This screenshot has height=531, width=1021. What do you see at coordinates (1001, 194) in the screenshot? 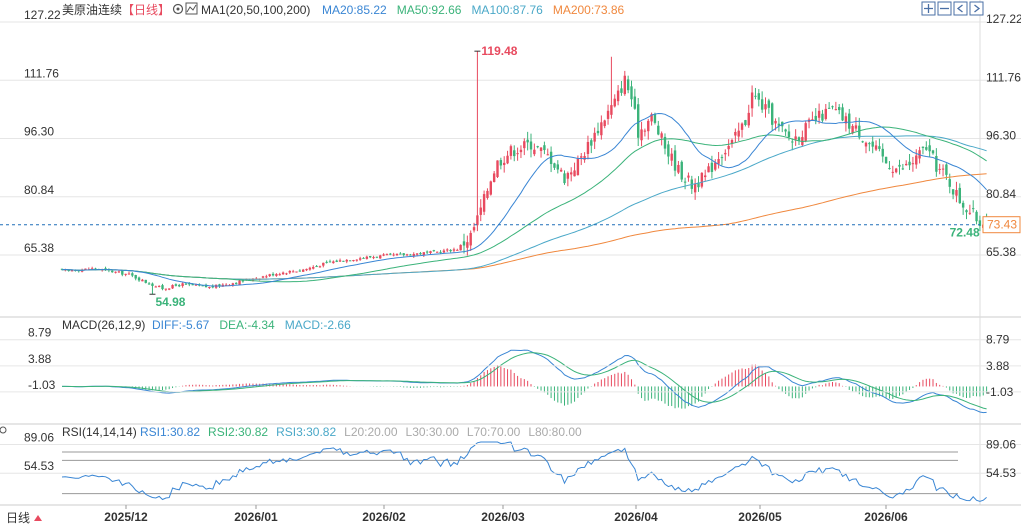
I see `price-tick-right: 80.84` at bounding box center [1001, 194].